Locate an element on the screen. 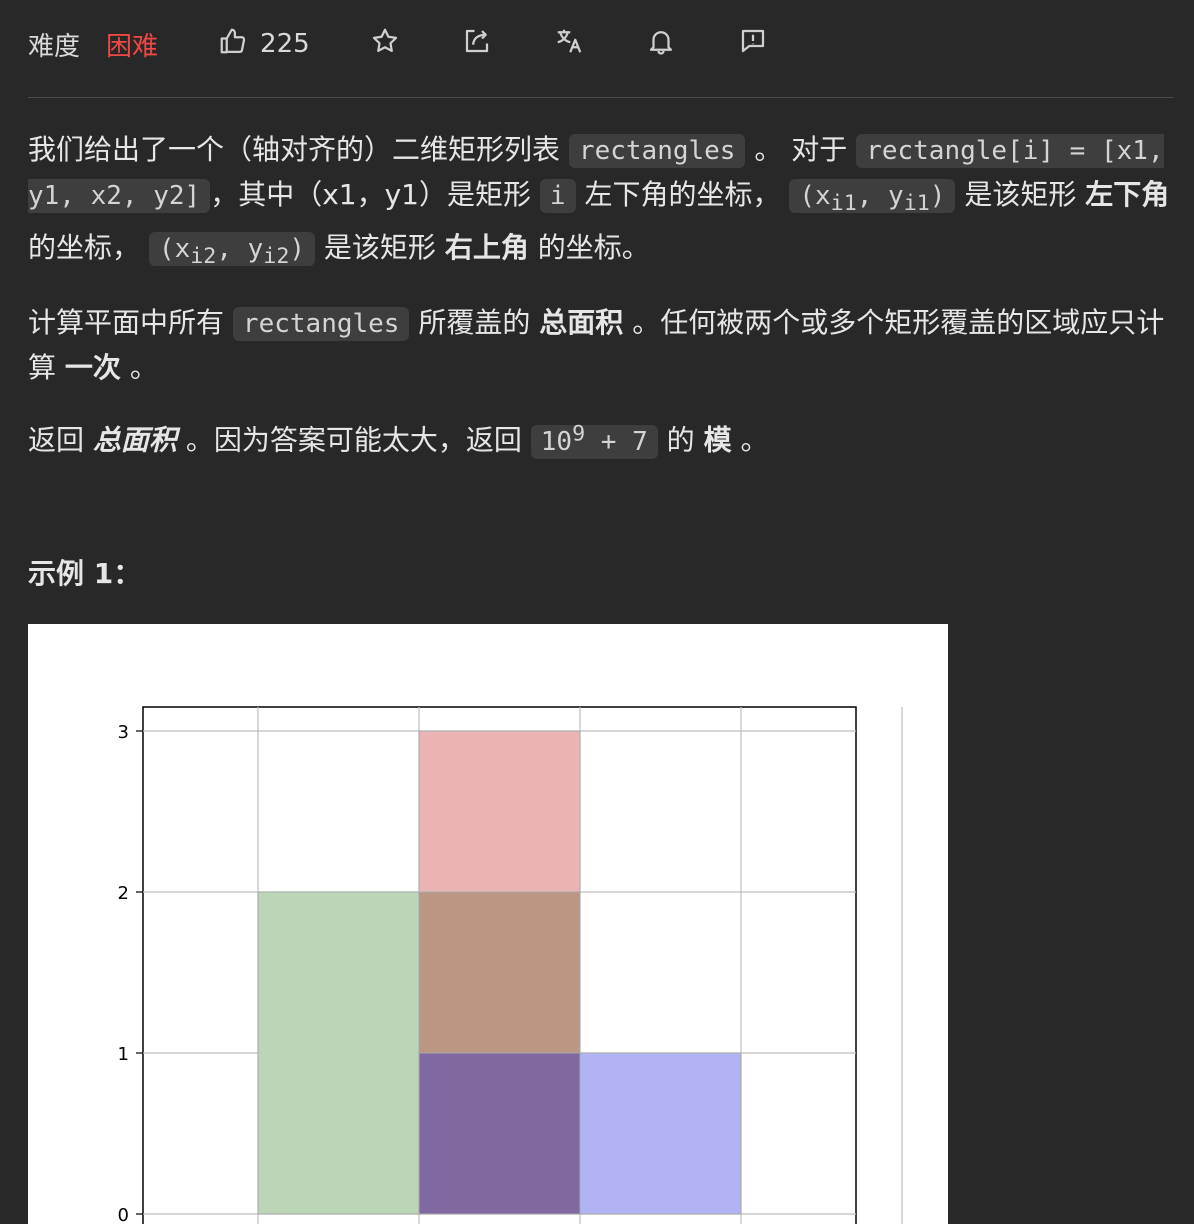  code-i: i is located at coordinates (557, 196).